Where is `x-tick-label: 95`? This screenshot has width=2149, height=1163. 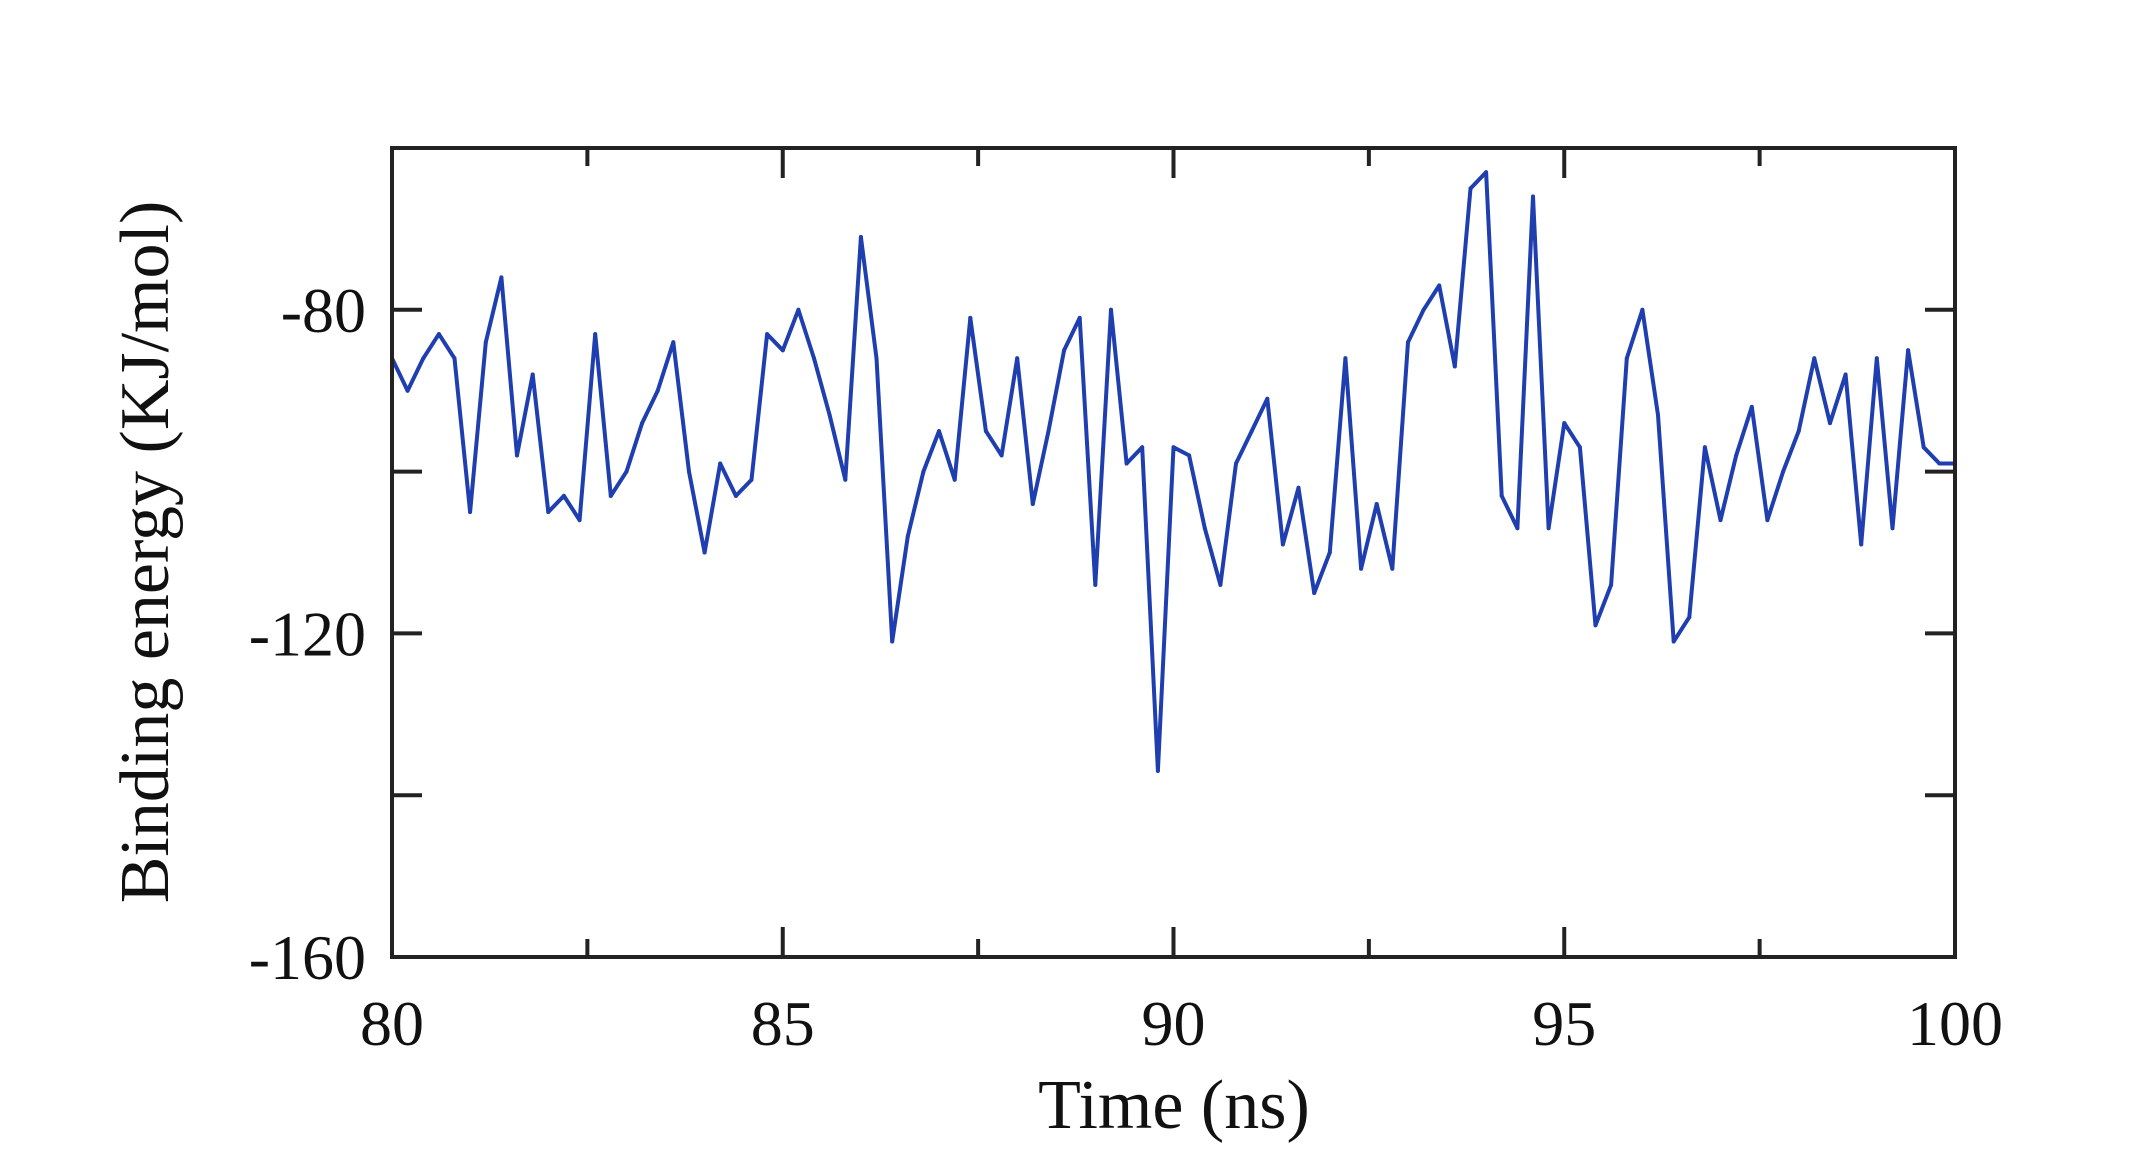 x-tick-label: 95 is located at coordinates (1564, 1023).